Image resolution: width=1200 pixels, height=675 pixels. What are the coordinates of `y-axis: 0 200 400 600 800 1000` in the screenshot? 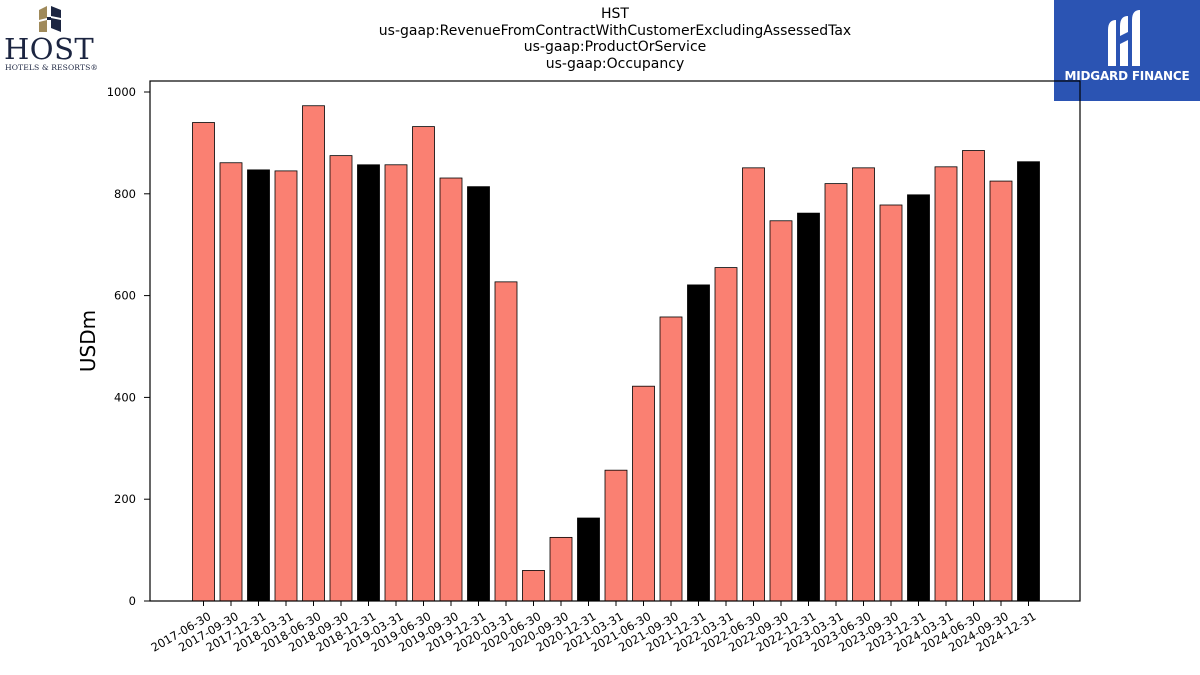 It's located at (128, 346).